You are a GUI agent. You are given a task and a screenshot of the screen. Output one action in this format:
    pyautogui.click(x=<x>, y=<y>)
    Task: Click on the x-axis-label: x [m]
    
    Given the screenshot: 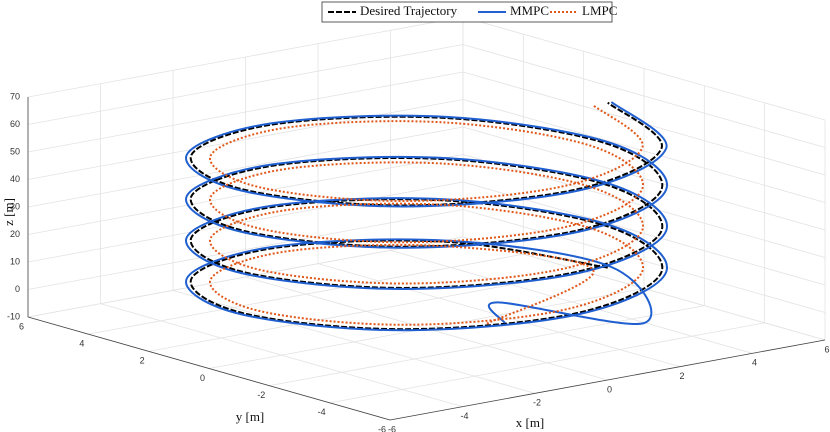 What is the action you would take?
    pyautogui.click(x=530, y=422)
    